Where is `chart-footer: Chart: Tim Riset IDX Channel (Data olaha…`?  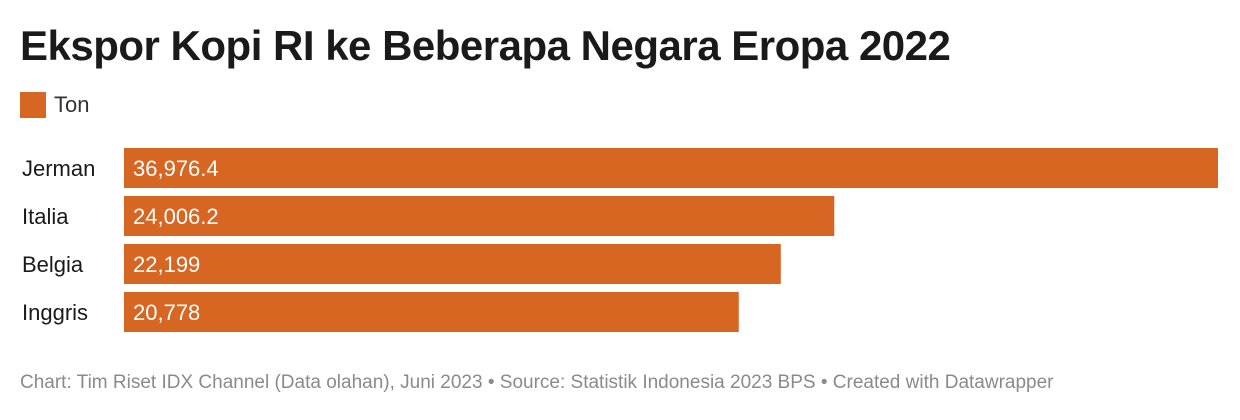 chart-footer: Chart: Tim Riset IDX Channel (Data olaha… is located at coordinates (537, 382).